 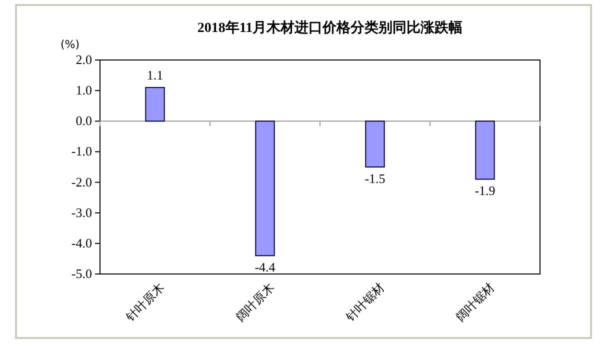 What do you see at coordinates (81, 151) in the screenshot?
I see `y-tick-label: -1.0` at bounding box center [81, 151].